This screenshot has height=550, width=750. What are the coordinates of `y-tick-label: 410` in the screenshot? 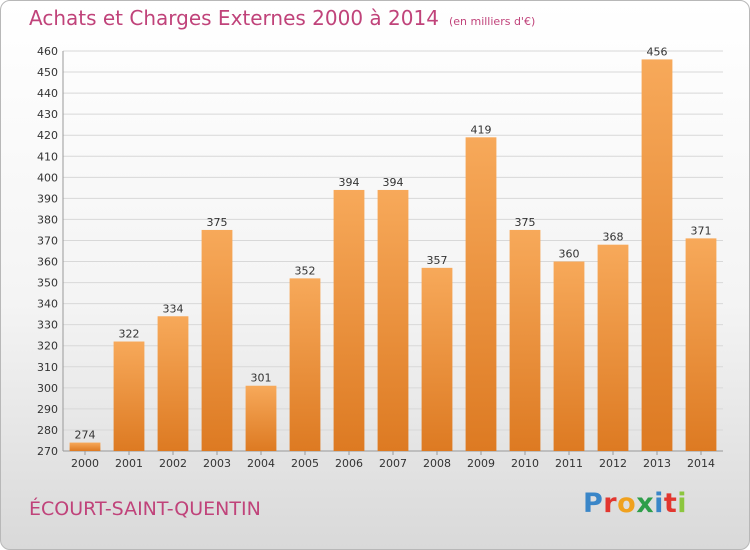 It's located at (47, 156).